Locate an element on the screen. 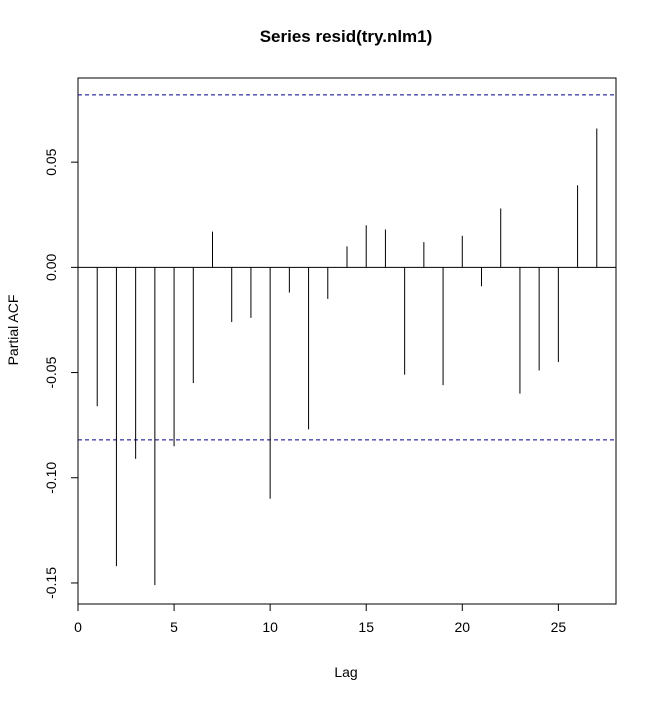  y-tick-label: 0.05 is located at coordinates (51, 161).